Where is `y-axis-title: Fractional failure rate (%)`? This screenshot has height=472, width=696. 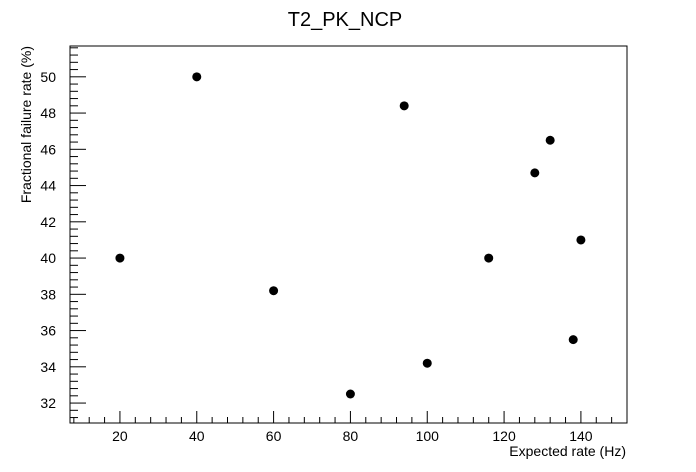
y-axis-title: Fractional failure rate (%) is located at coordinates (26, 124).